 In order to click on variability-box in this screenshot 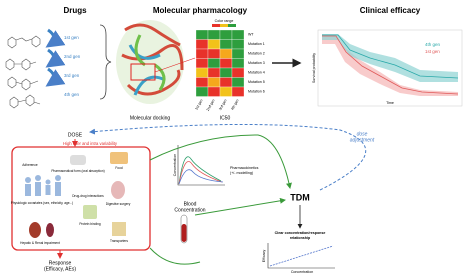, I will do `click(81, 198)`.